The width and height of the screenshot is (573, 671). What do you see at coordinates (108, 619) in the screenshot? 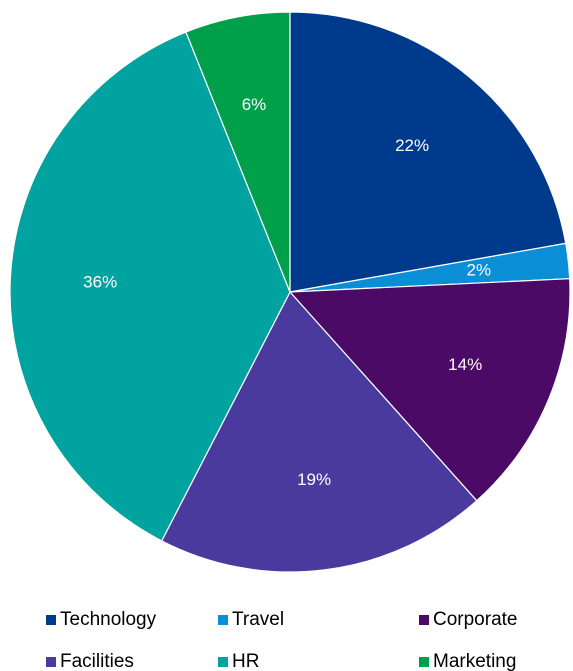
I see `legend-label-technology: Technology` at bounding box center [108, 619].